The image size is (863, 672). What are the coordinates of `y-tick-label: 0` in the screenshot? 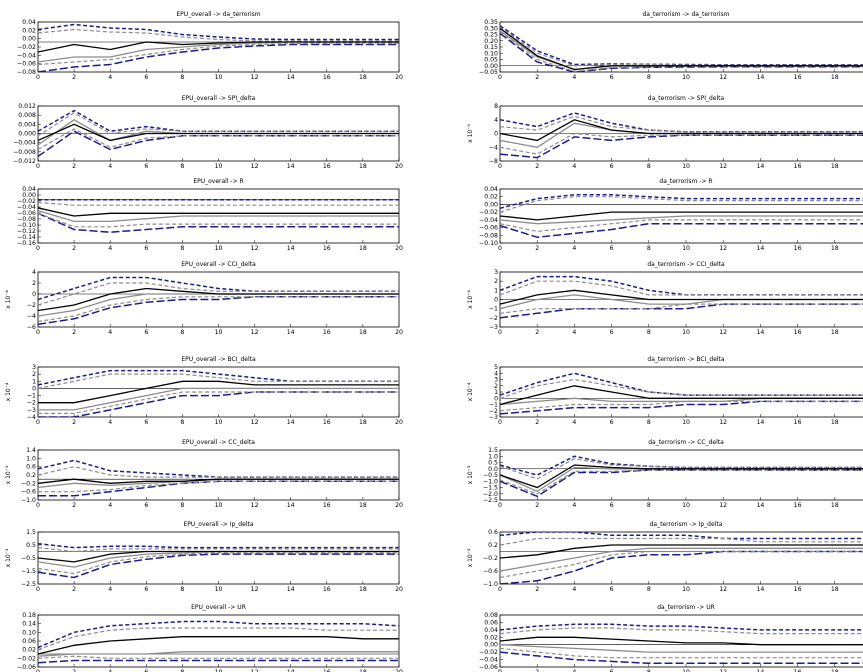 It's located at (496, 300).